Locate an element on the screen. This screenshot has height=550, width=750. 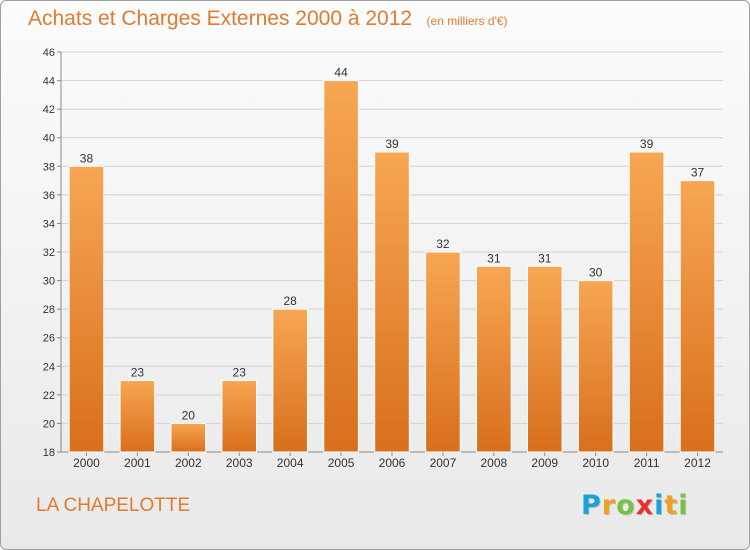
x-tick-label-2009: 2009 is located at coordinates (544, 463).